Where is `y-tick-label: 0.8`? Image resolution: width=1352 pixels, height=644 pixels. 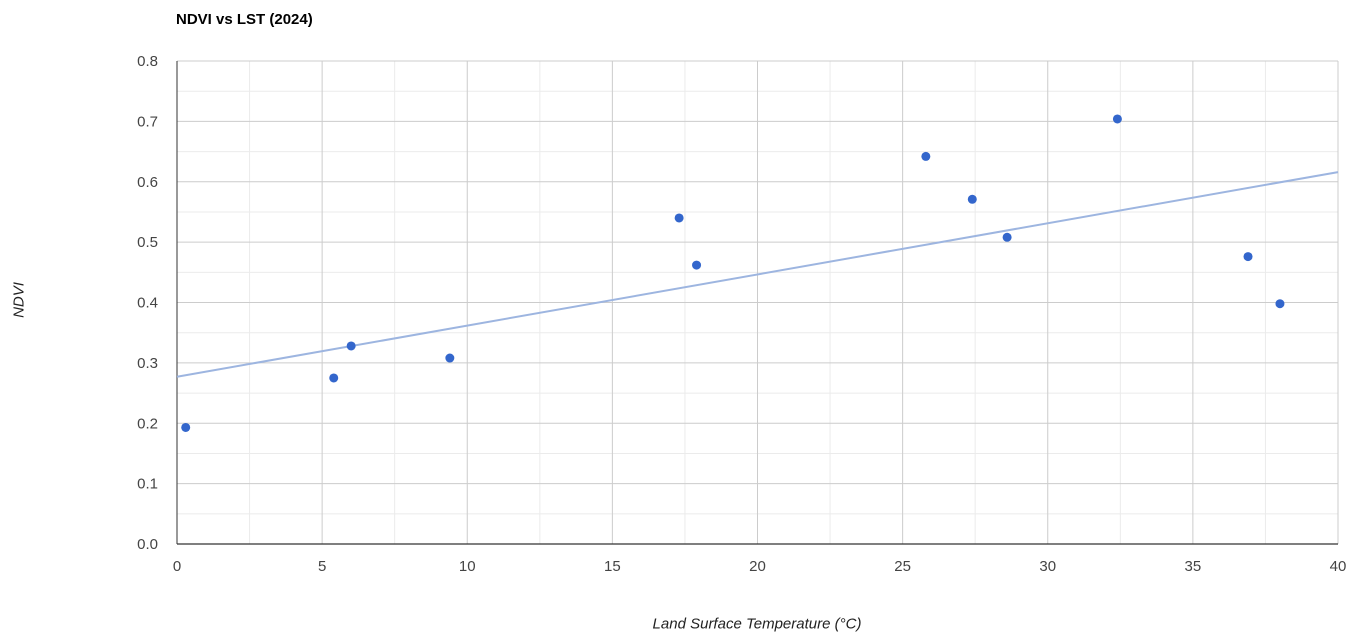
y-tick-label: 0.8 is located at coordinates (147, 61).